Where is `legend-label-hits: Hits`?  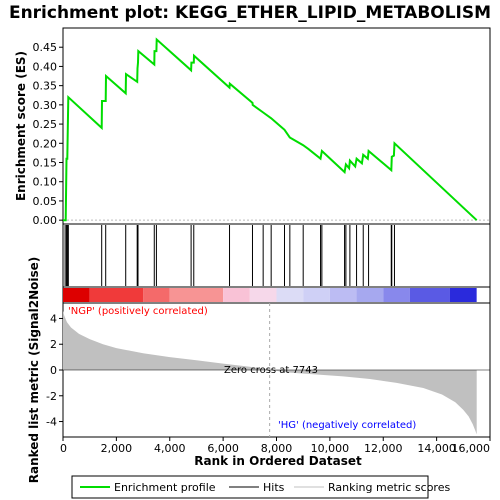 legend-label-hits: Hits is located at coordinates (274, 487).